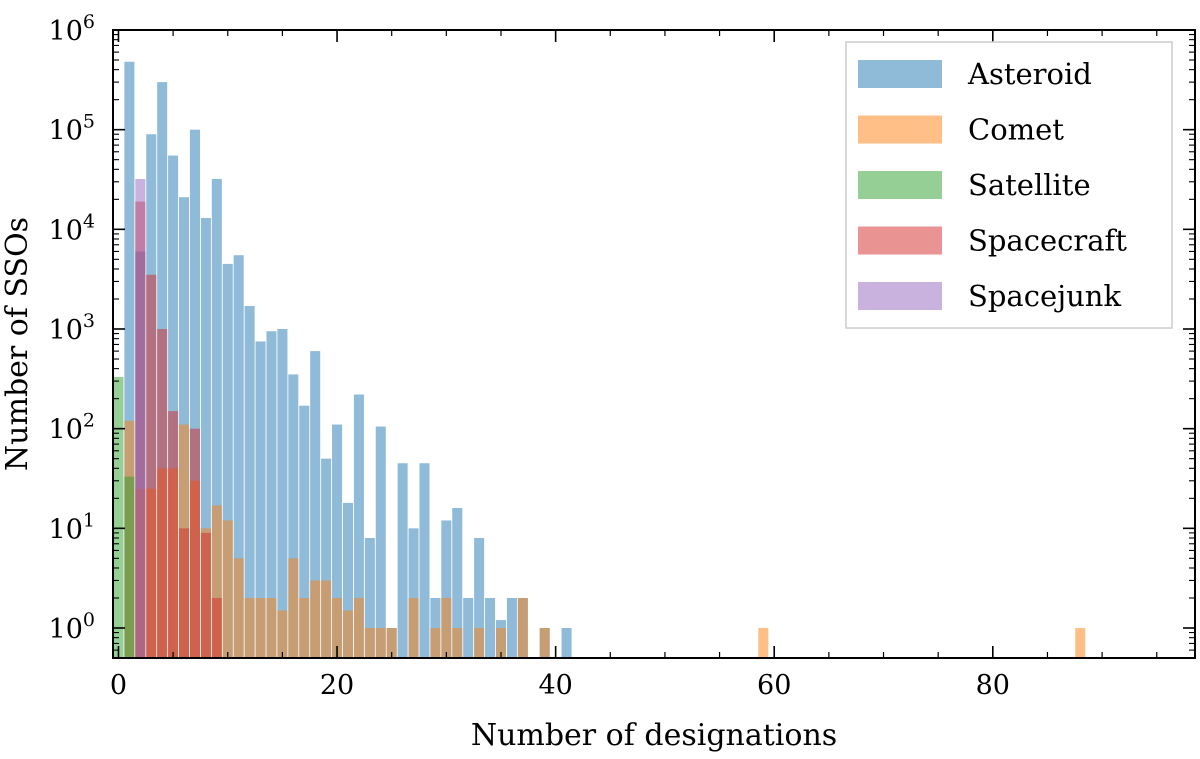  I want to click on y-tick-label: 10², so click(72, 428).